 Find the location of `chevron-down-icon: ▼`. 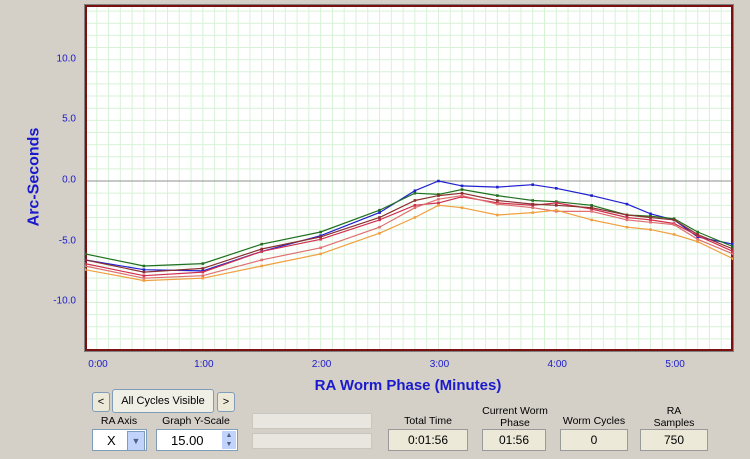

chevron-down-icon: ▼ is located at coordinates (136, 441).